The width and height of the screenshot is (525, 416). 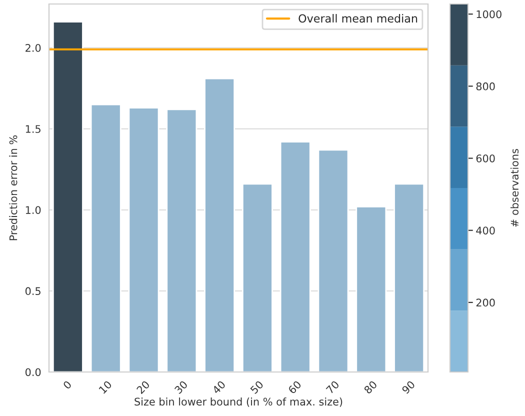 I want to click on x-tick-label: 70, so click(x=333, y=387).